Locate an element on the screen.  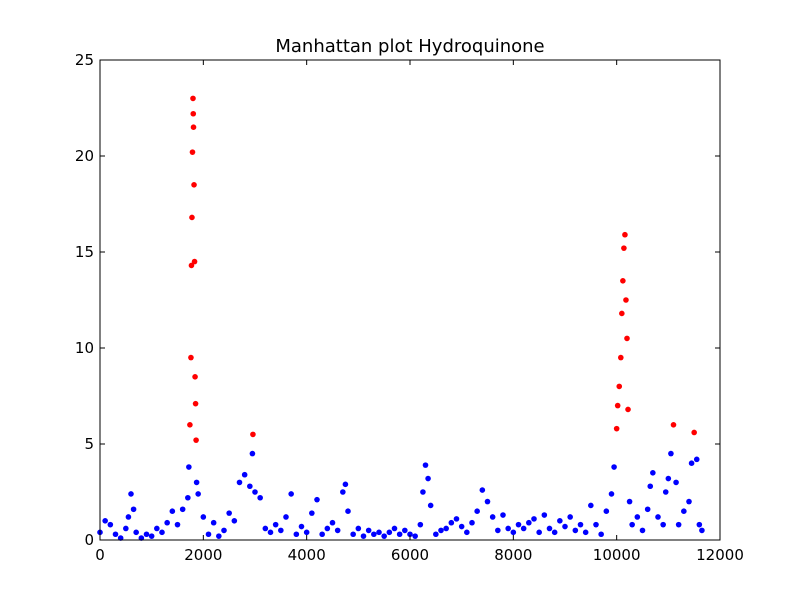
x-tick-label: 0 is located at coordinates (100, 555).